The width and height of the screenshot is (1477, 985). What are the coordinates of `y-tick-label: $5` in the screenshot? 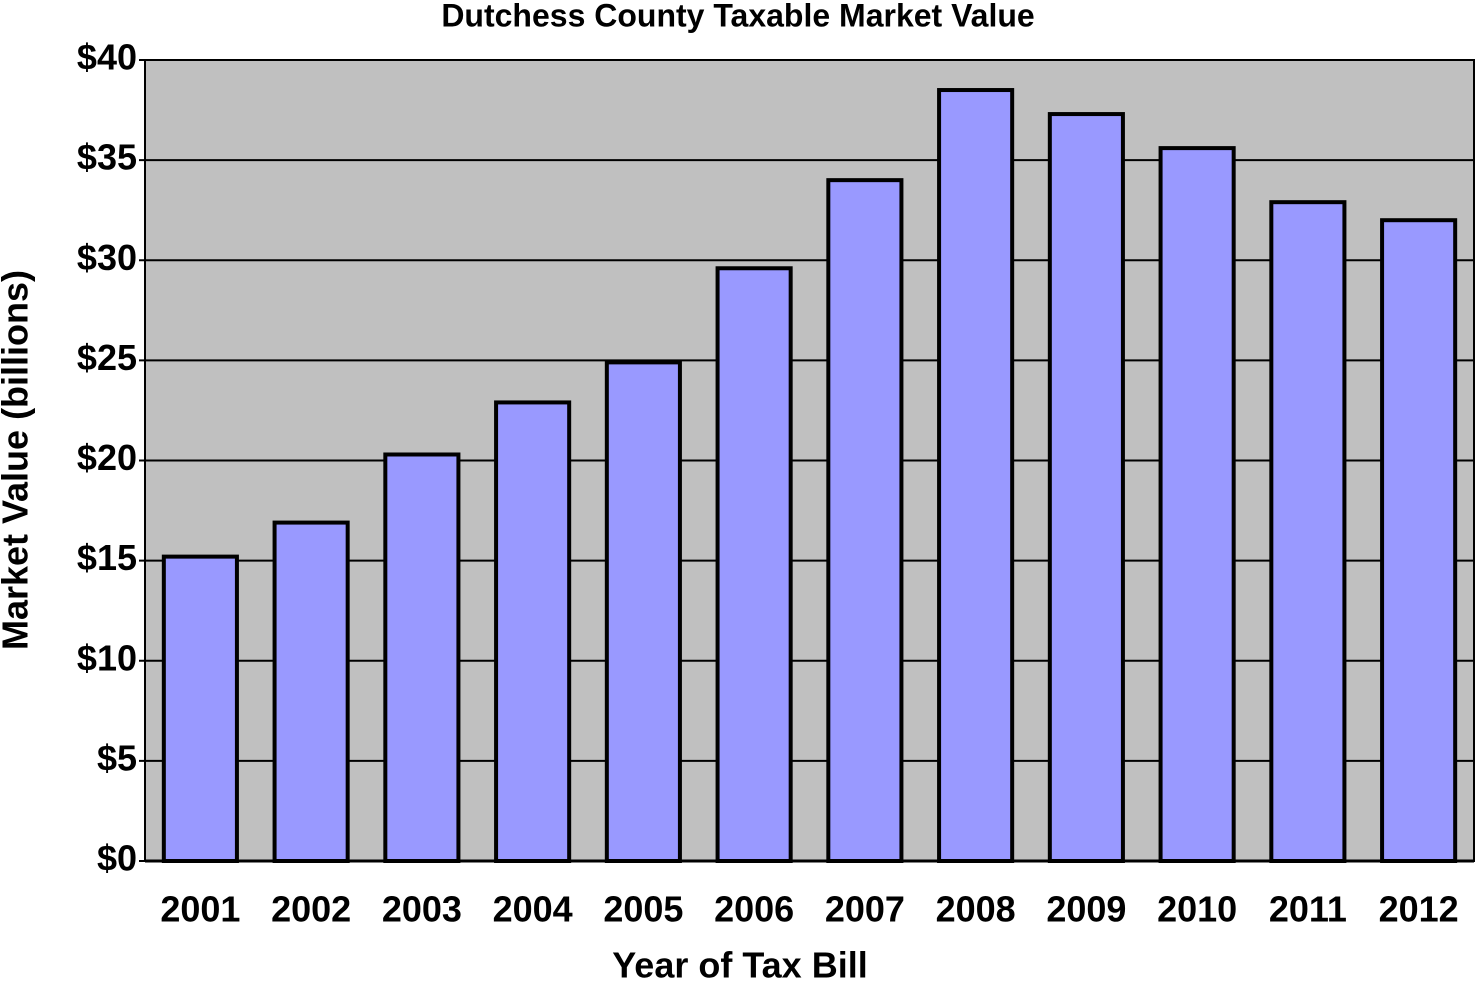 It's located at (117, 757).